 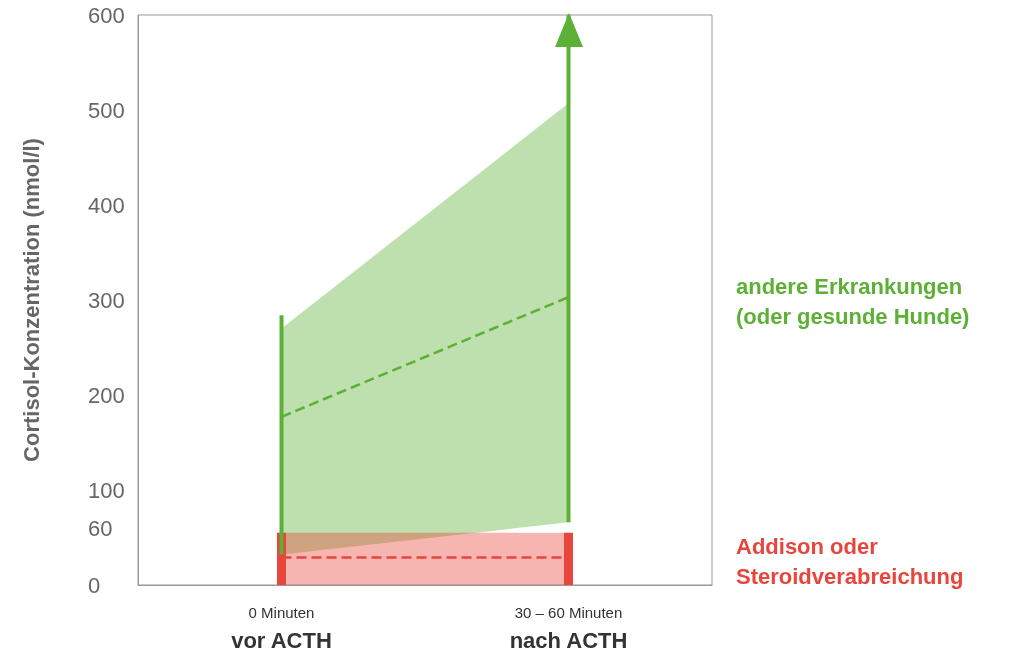 What do you see at coordinates (106, 110) in the screenshot?
I see `y-tick-label: 500` at bounding box center [106, 110].